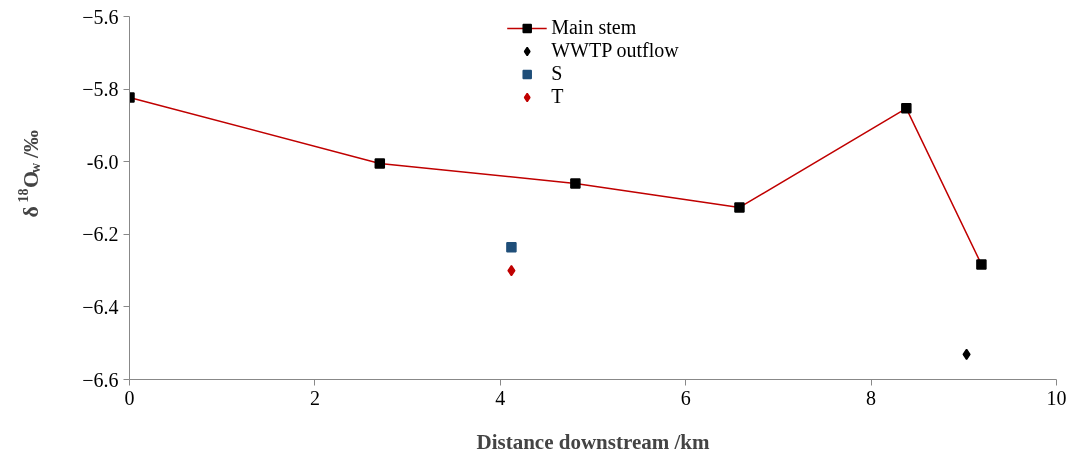  Describe the element at coordinates (594, 27) in the screenshot. I see `legend-label: Main stem` at that location.